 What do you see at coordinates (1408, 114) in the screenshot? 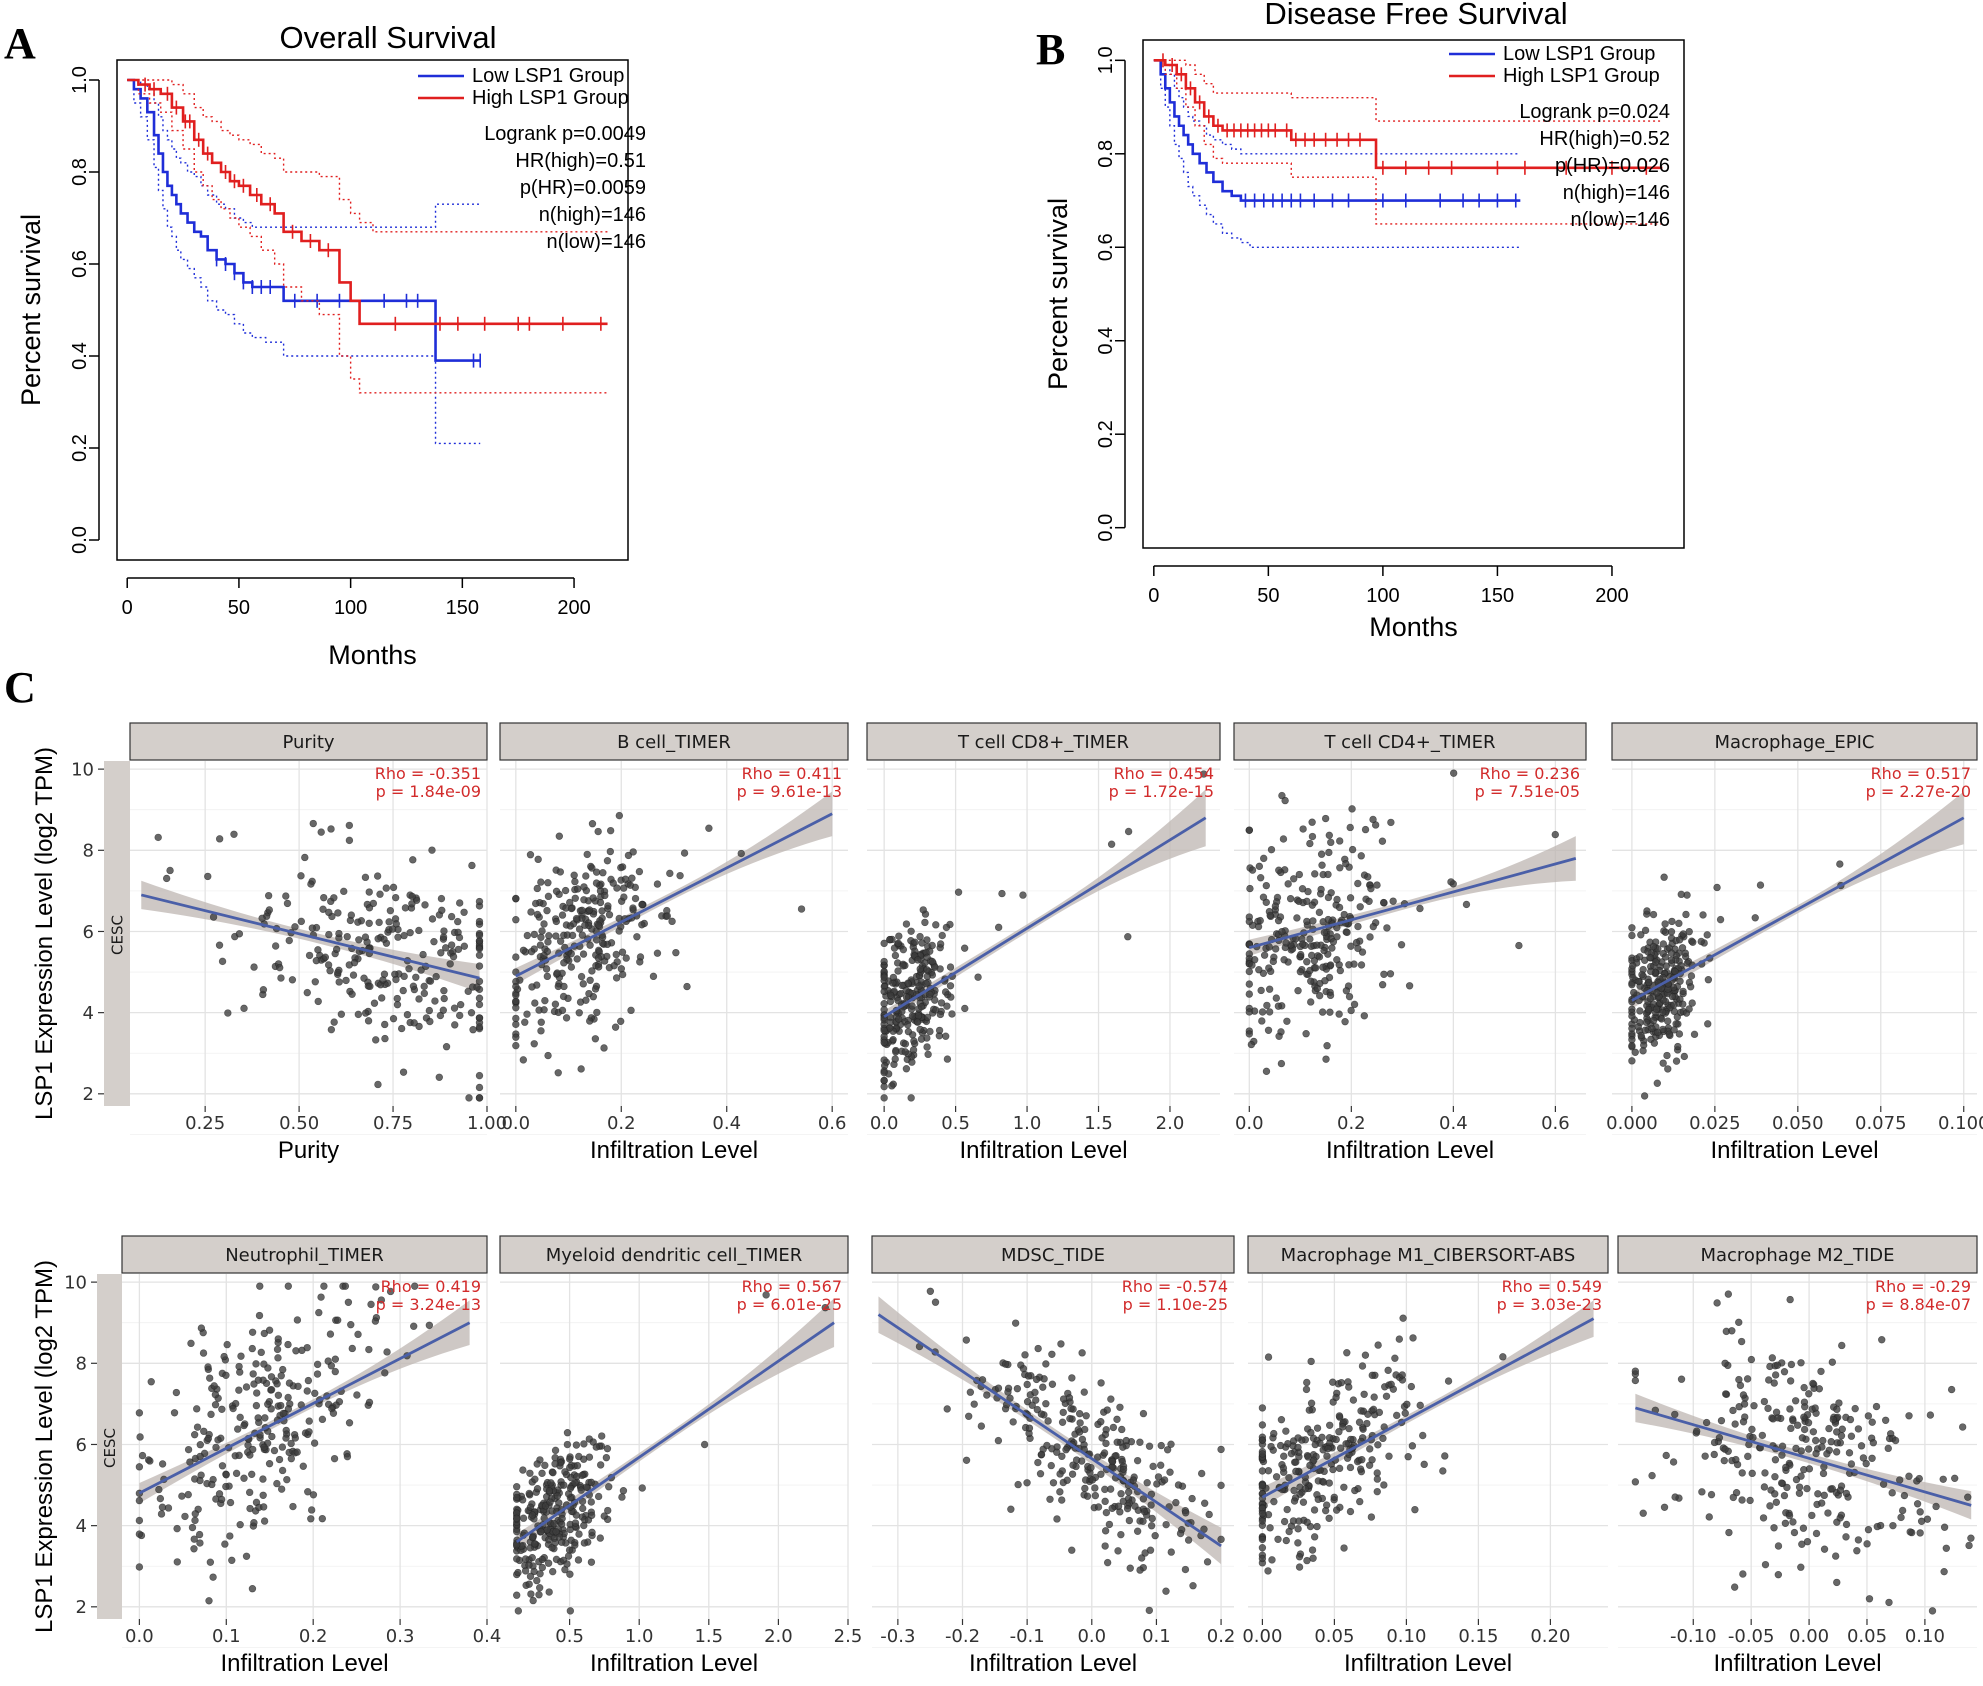
I see `high-group-survival-curve` at bounding box center [1408, 114].